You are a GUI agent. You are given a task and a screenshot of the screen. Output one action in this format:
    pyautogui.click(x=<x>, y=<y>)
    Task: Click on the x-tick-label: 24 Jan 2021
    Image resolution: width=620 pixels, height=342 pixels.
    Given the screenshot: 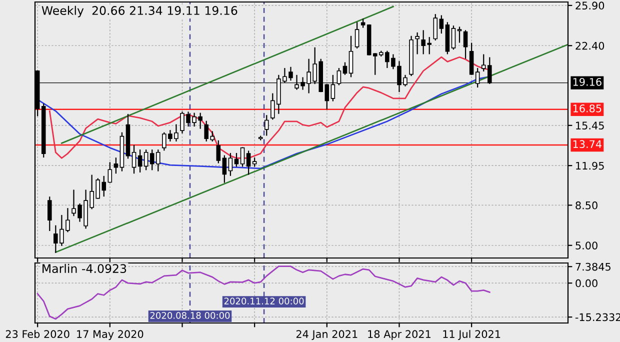 What is the action you would take?
    pyautogui.click(x=327, y=335)
    